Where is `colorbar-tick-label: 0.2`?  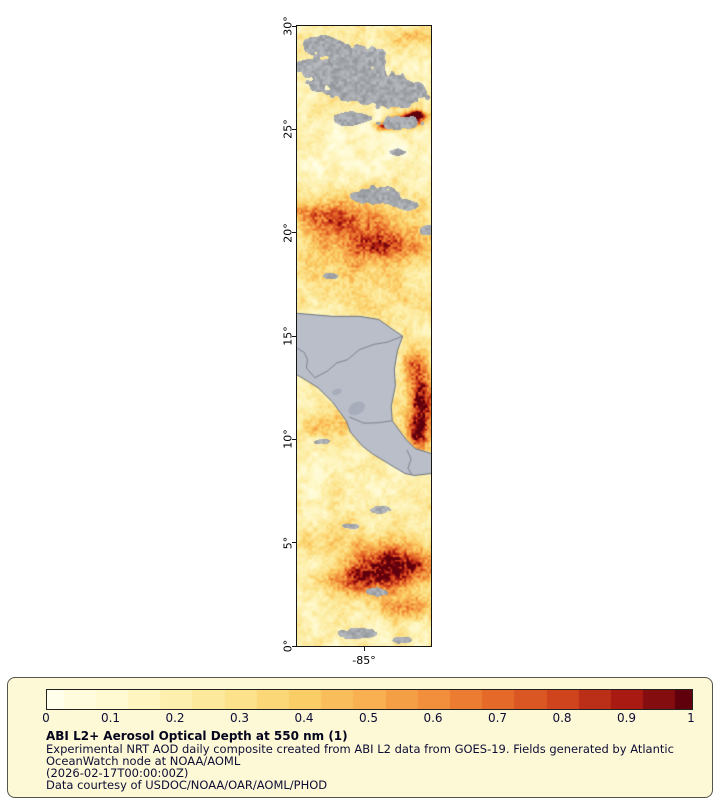 colorbar-tick-label: 0.2 is located at coordinates (175, 718).